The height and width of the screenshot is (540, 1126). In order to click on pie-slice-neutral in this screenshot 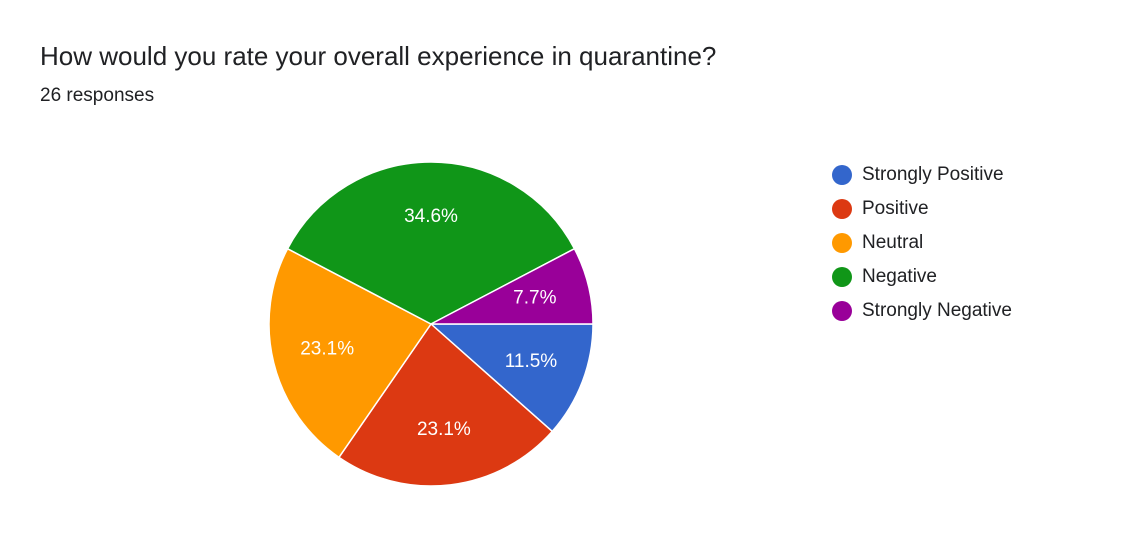, I will do `click(350, 353)`.